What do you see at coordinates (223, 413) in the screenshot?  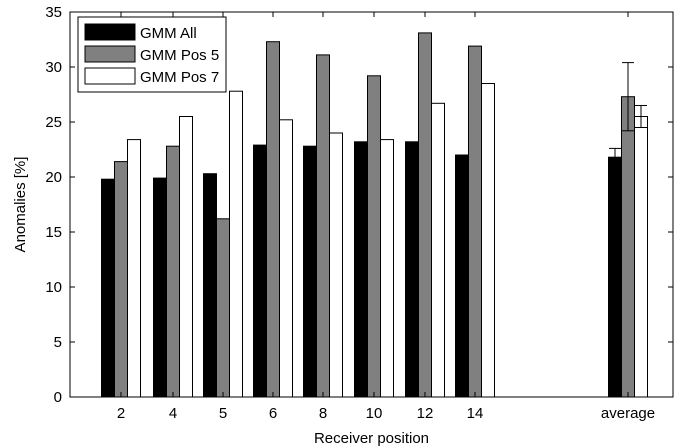 I see `x-tick-label: 5` at bounding box center [223, 413].